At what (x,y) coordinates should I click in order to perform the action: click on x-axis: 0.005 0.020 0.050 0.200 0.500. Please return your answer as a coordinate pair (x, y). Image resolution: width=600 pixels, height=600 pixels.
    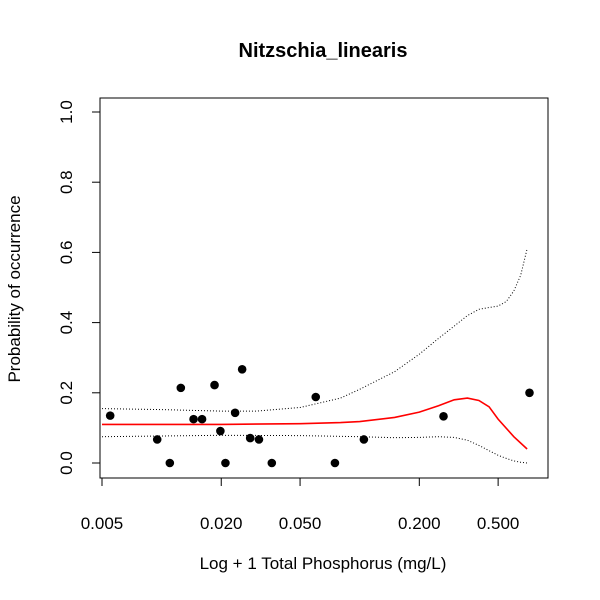
    Looking at the image, I should click on (300, 505).